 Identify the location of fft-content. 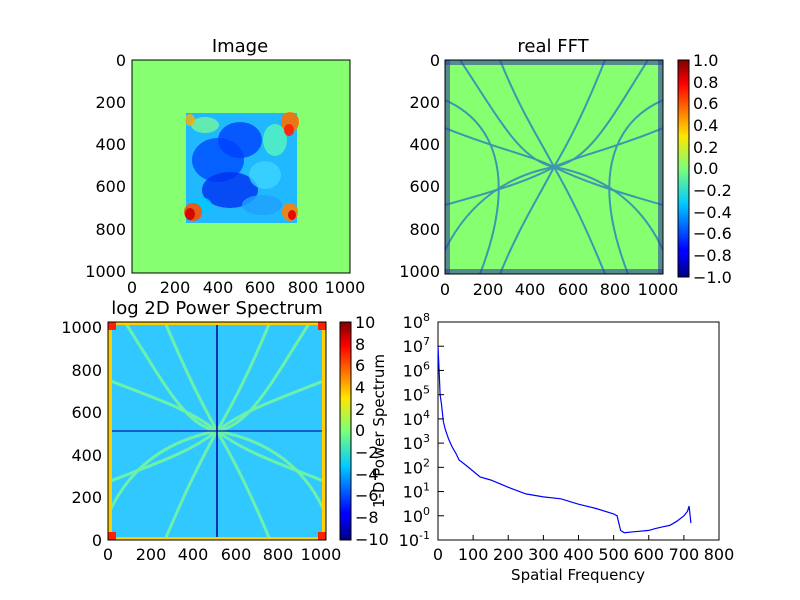
(554, 167).